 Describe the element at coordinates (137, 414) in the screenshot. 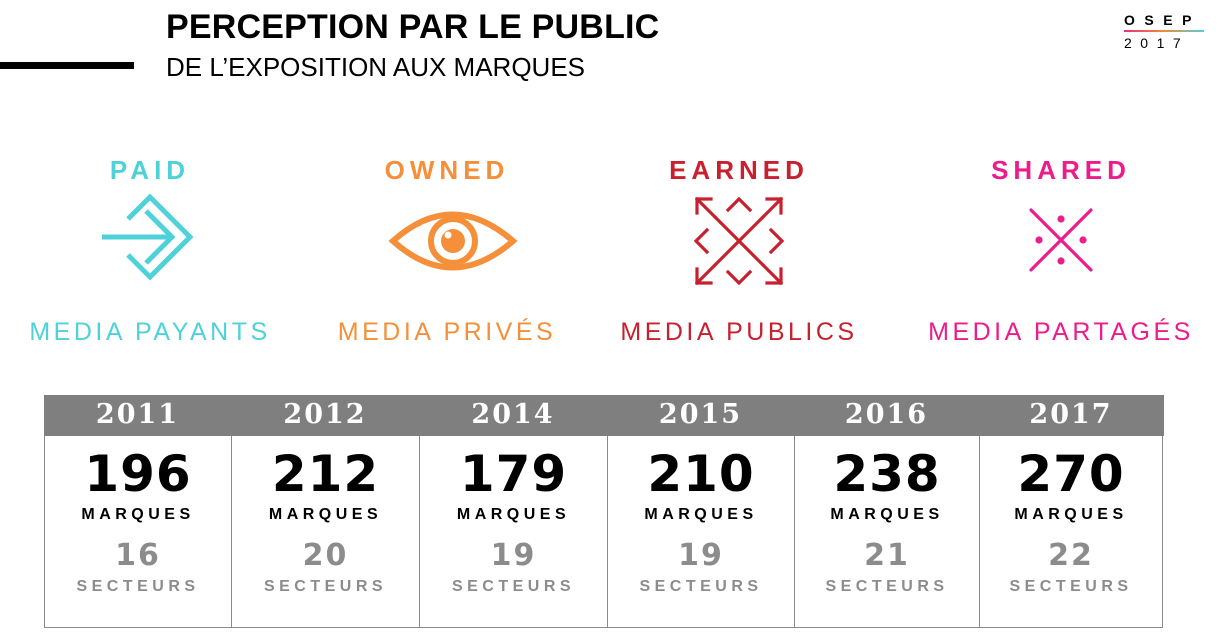

I see `year-label: 2011` at that location.